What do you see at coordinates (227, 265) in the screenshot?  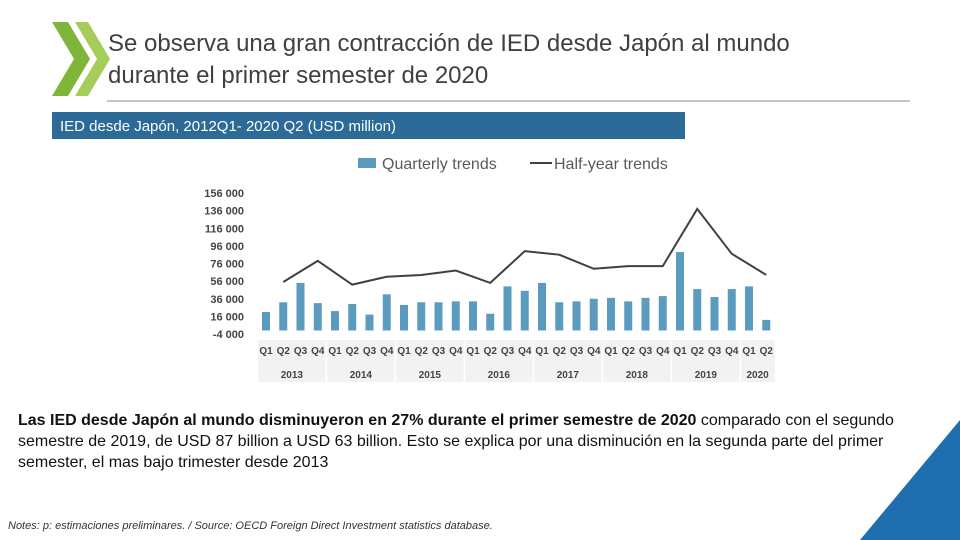 I see `y-tick-label: 76 000` at bounding box center [227, 265].